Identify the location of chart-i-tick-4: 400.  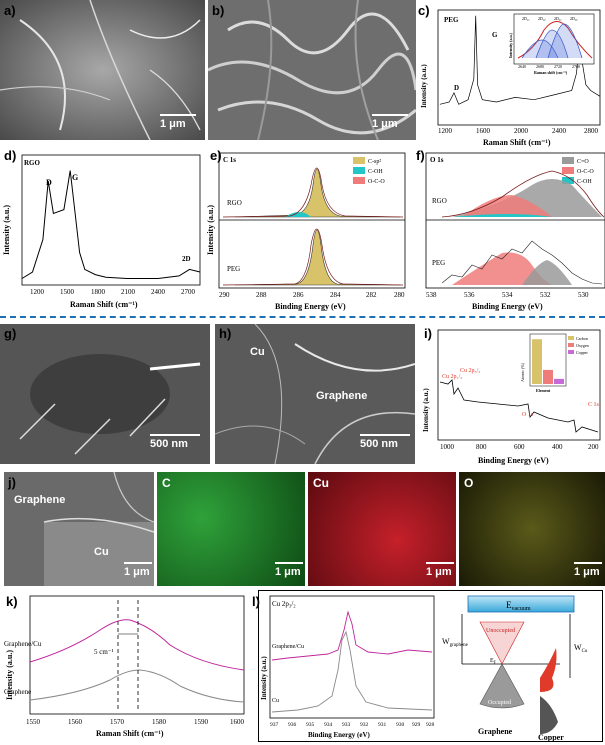
(557, 447).